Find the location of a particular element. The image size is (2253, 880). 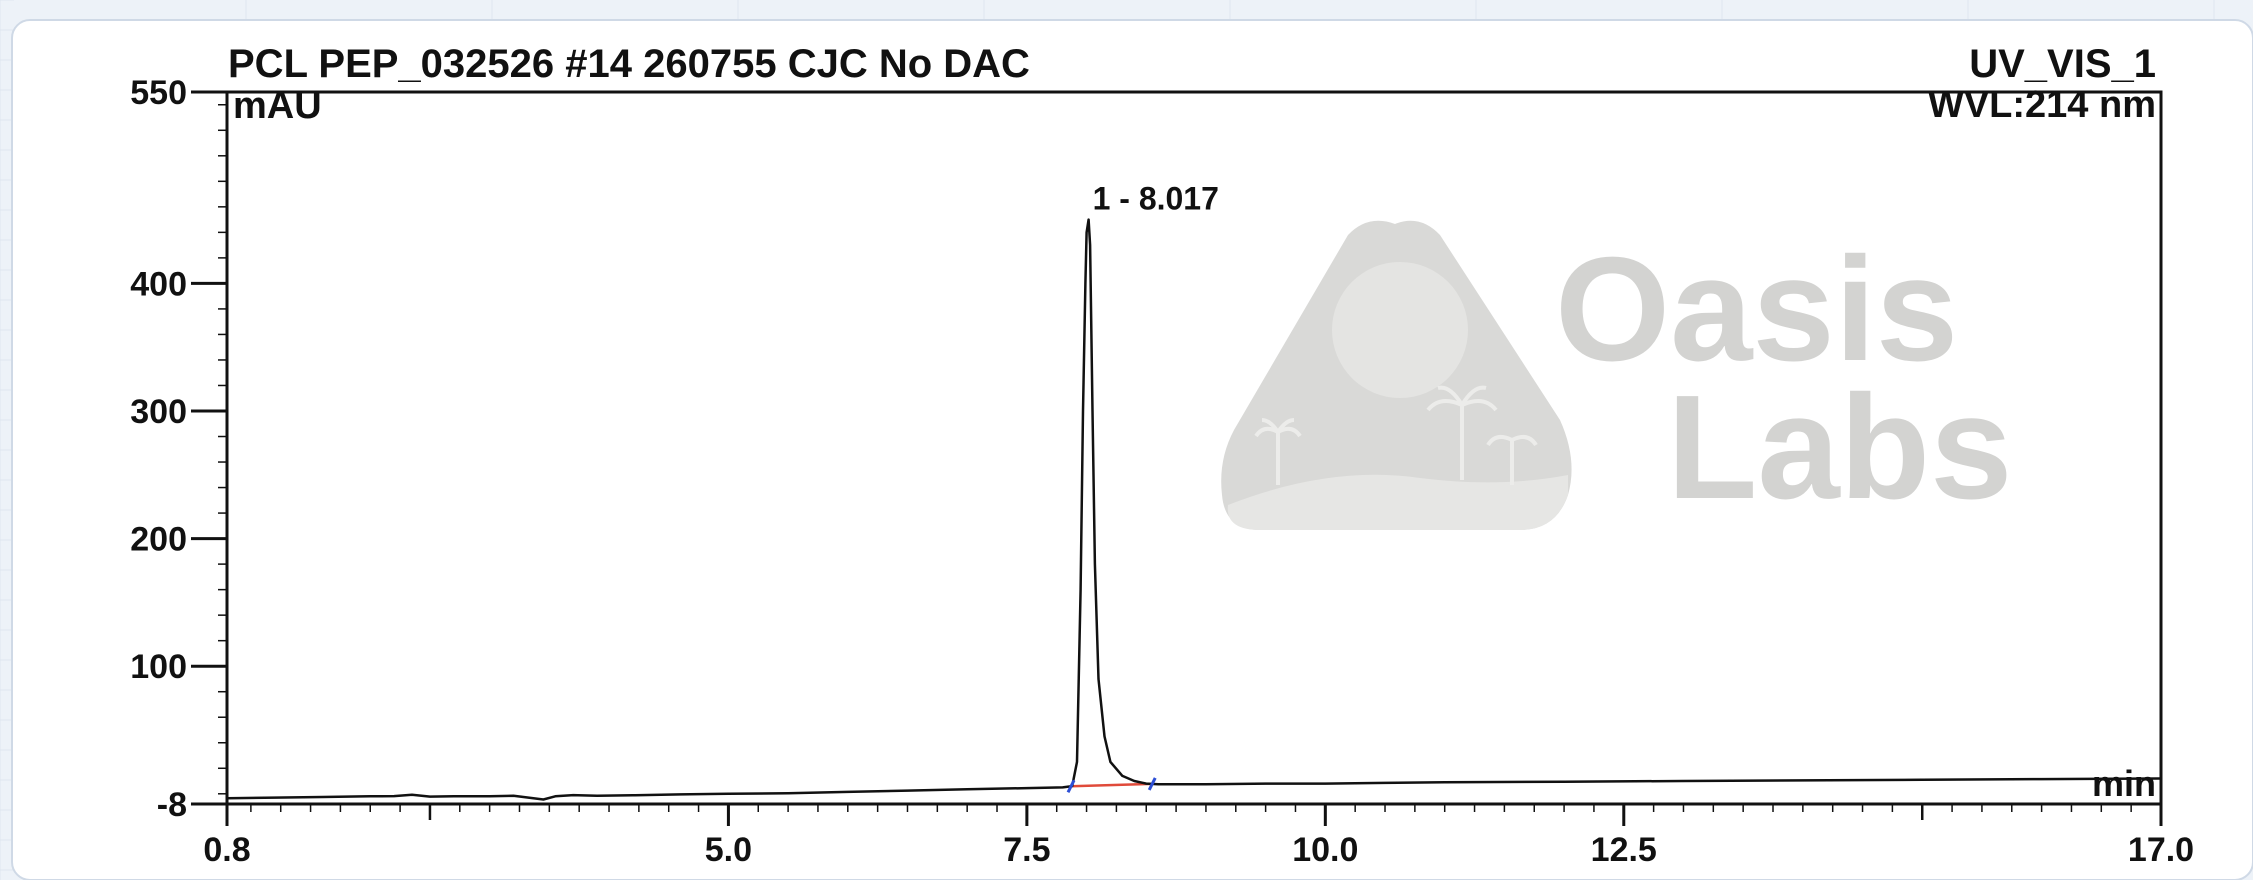

y-tick-label: 300 is located at coordinates (158, 412).